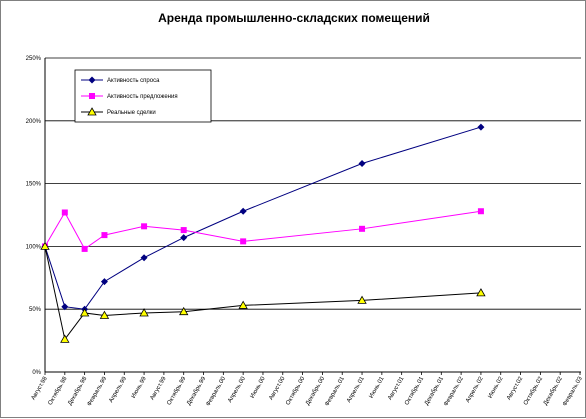 The height and width of the screenshot is (419, 586). I want to click on legend-label: Реальные сделки, so click(131, 113).